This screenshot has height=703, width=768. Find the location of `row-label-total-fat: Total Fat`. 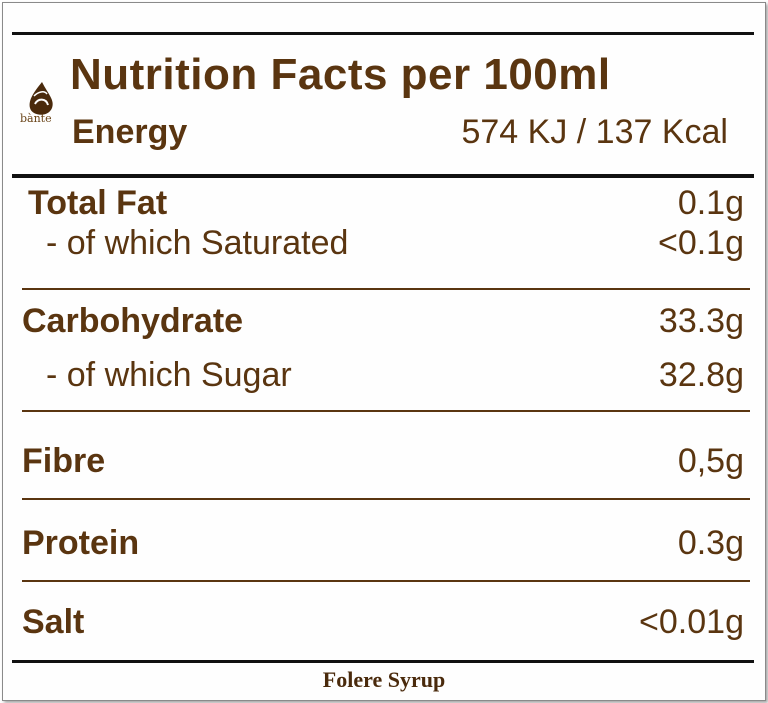

row-label-total-fat: Total Fat is located at coordinates (98, 203).